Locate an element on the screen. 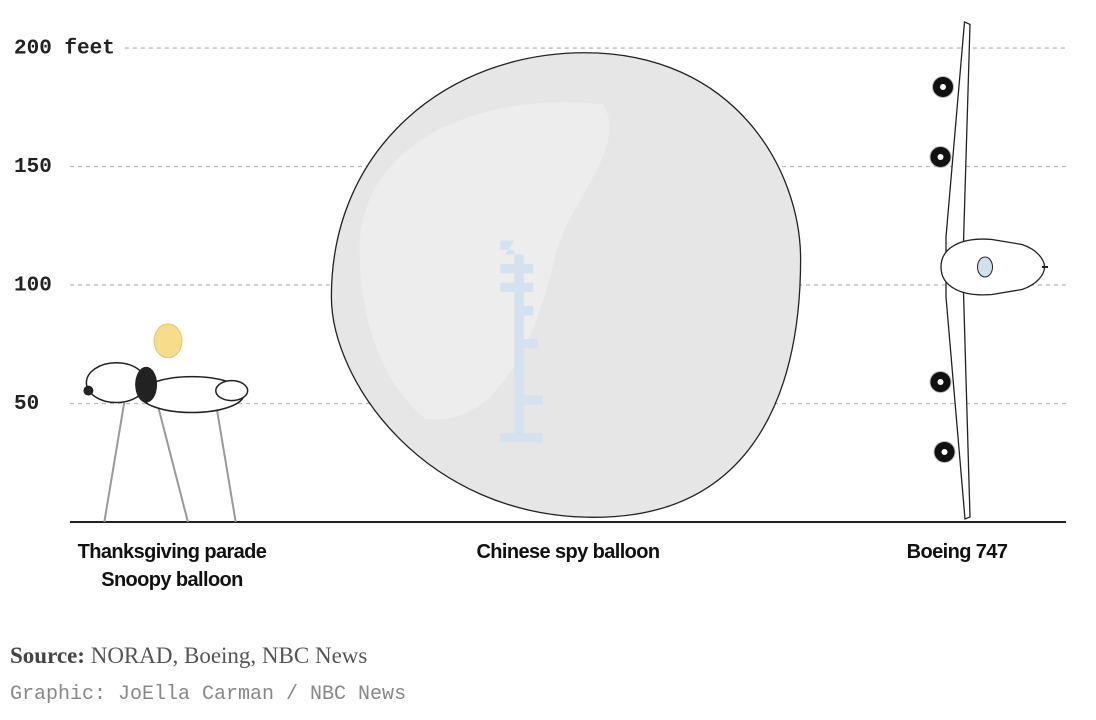 Image resolution: width=1096 pixels, height=720 pixels. highlight is located at coordinates (484, 261).